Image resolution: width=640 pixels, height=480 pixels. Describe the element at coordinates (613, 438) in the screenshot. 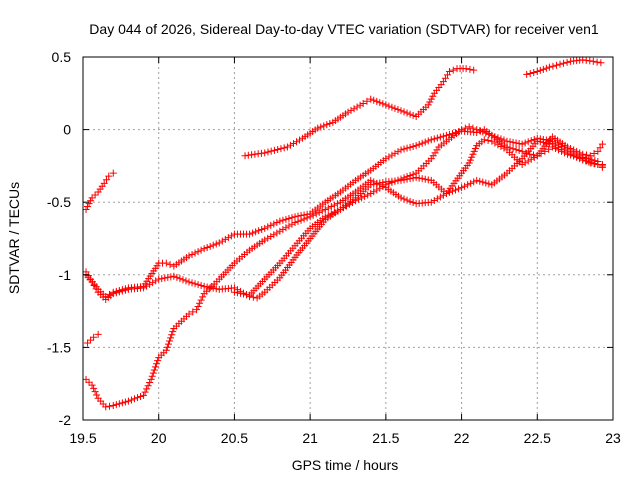

I see `x-tick-label: 23` at that location.